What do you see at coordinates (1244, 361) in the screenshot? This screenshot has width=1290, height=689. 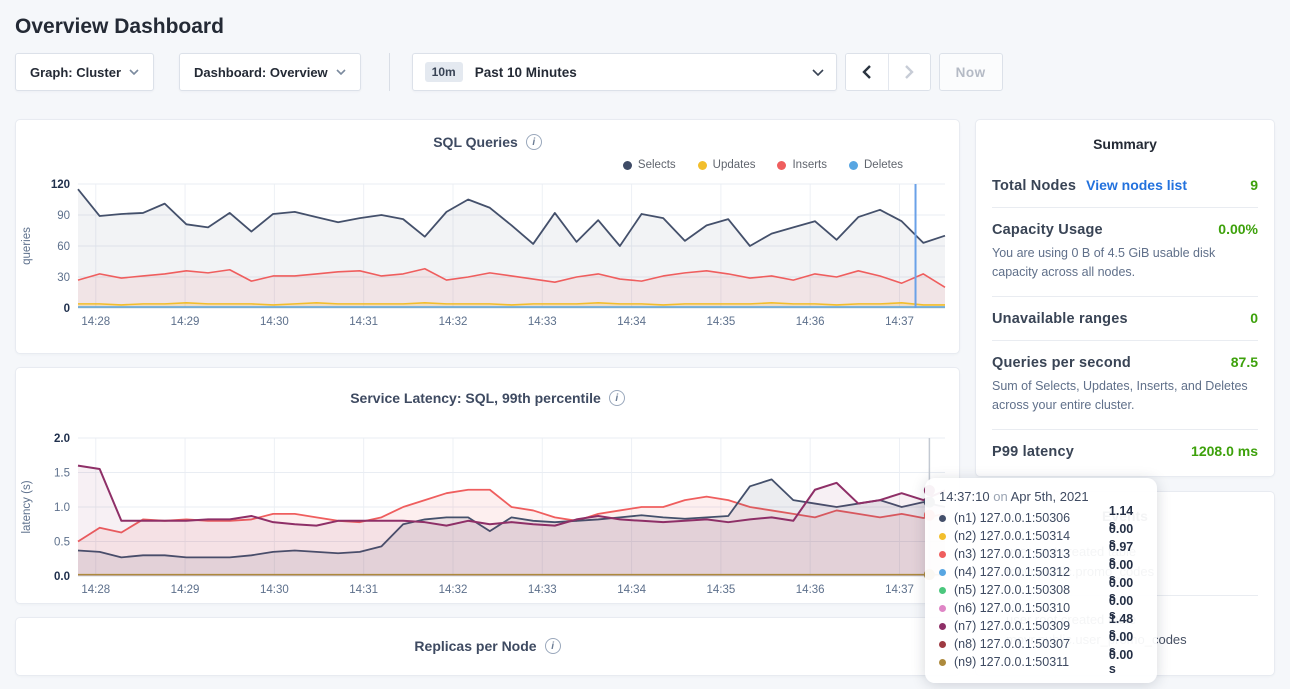 I see `summary-value: 87.5` at bounding box center [1244, 361].